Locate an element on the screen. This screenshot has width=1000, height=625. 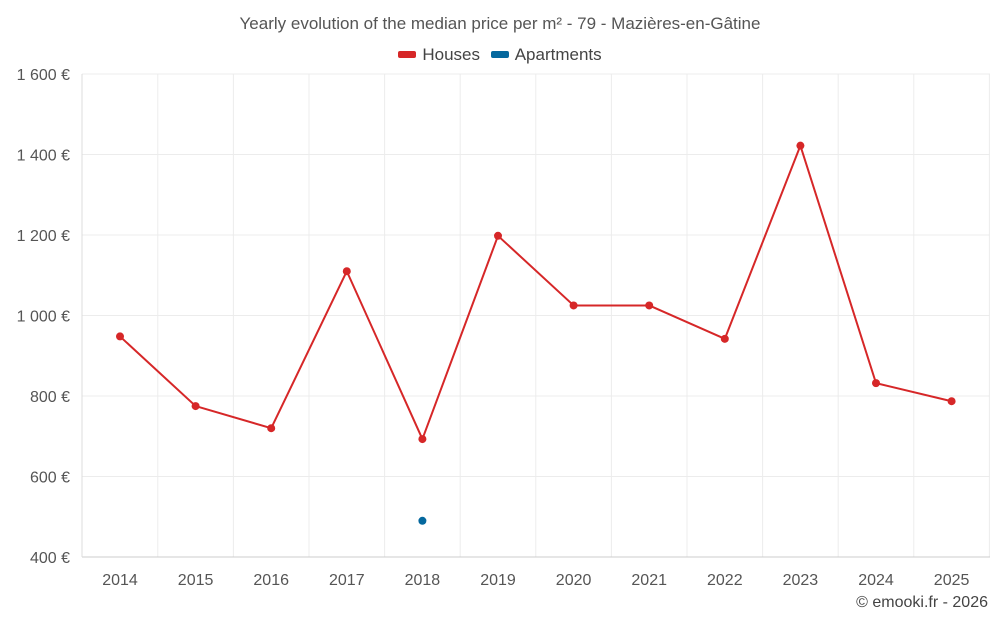
y-tick-label: 1 000 € is located at coordinates (43, 317).